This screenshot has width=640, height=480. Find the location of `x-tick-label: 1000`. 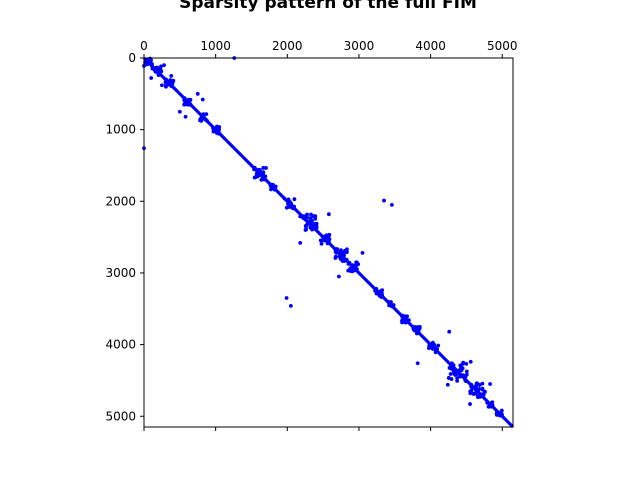

x-tick-label: 1000 is located at coordinates (215, 46).